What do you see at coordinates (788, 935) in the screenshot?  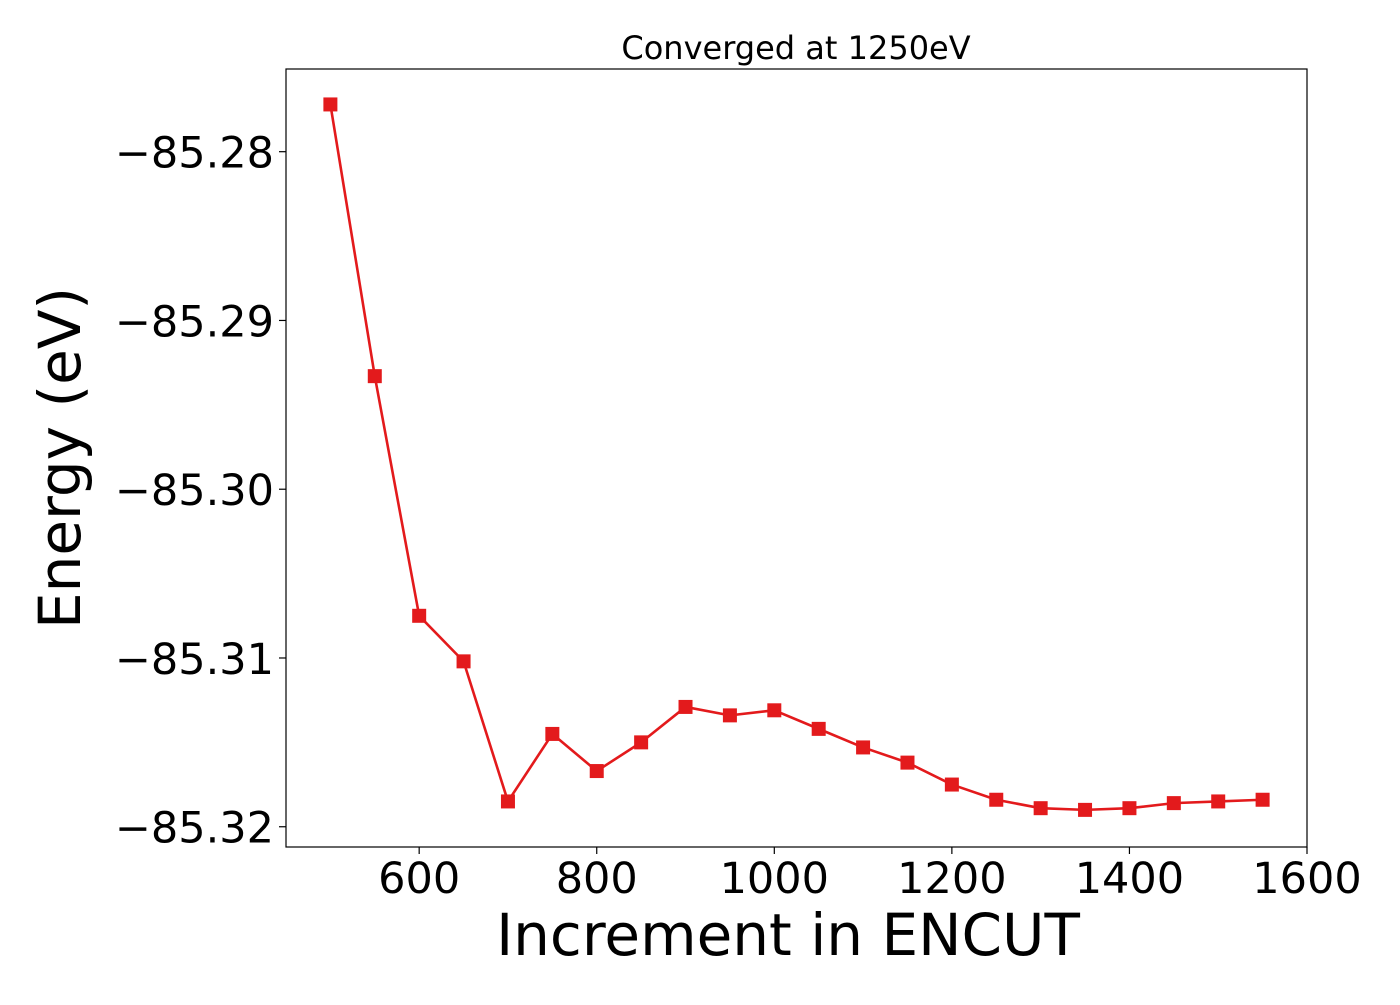 I see `x-axis-label: Increment in ENCUT` at bounding box center [788, 935].